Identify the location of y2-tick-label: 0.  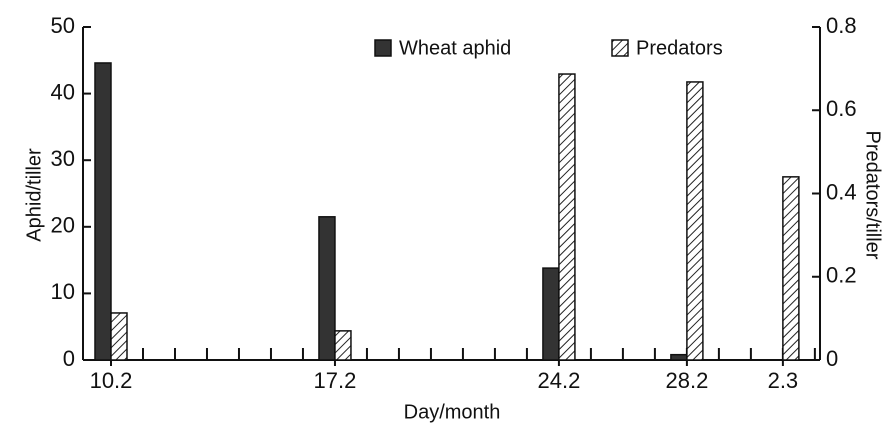
(832, 358).